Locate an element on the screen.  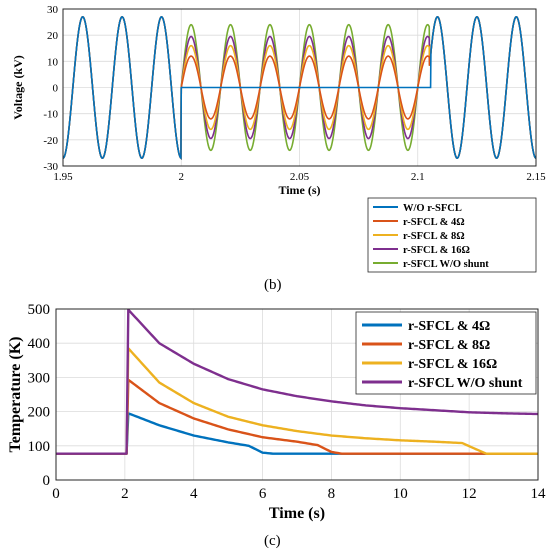
voltage-x-tick-label: 2.1 is located at coordinates (418, 177).